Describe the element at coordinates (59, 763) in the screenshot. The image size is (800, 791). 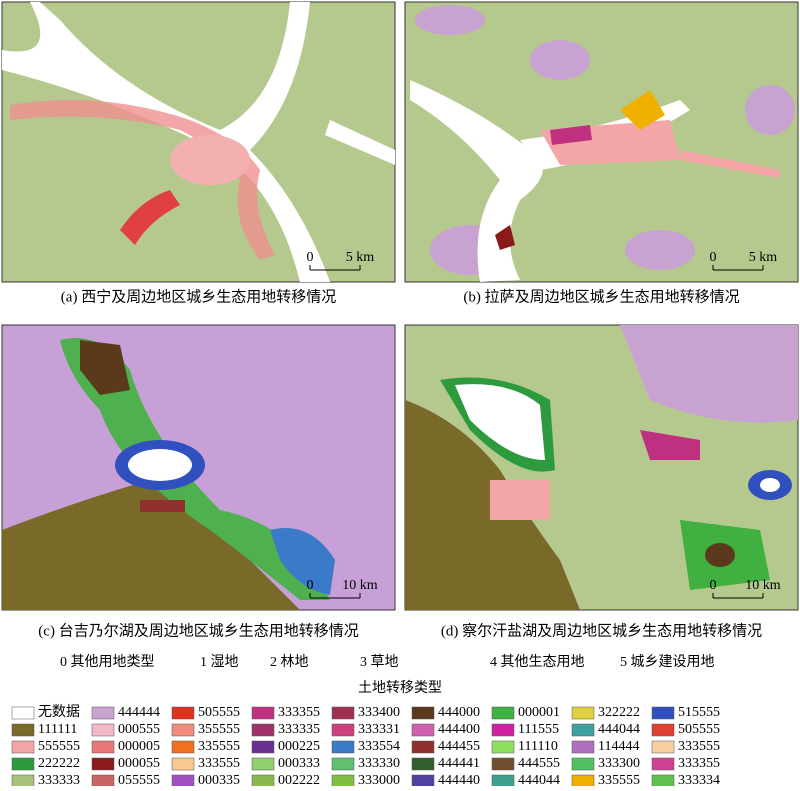
I see `legend-label: 222222` at that location.